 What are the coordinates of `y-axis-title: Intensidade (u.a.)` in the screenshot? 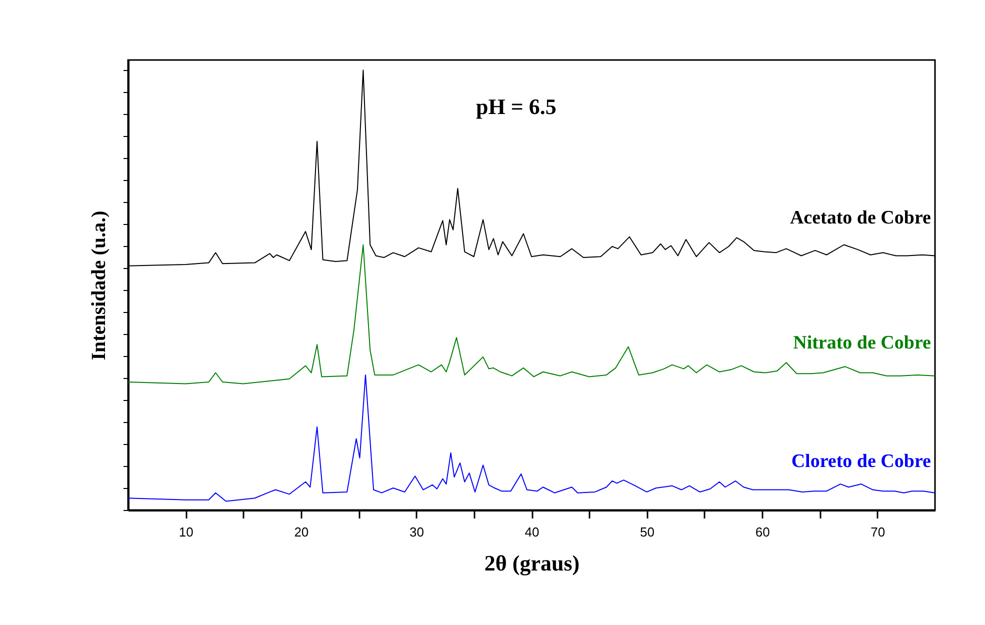 It's located at (99, 285).